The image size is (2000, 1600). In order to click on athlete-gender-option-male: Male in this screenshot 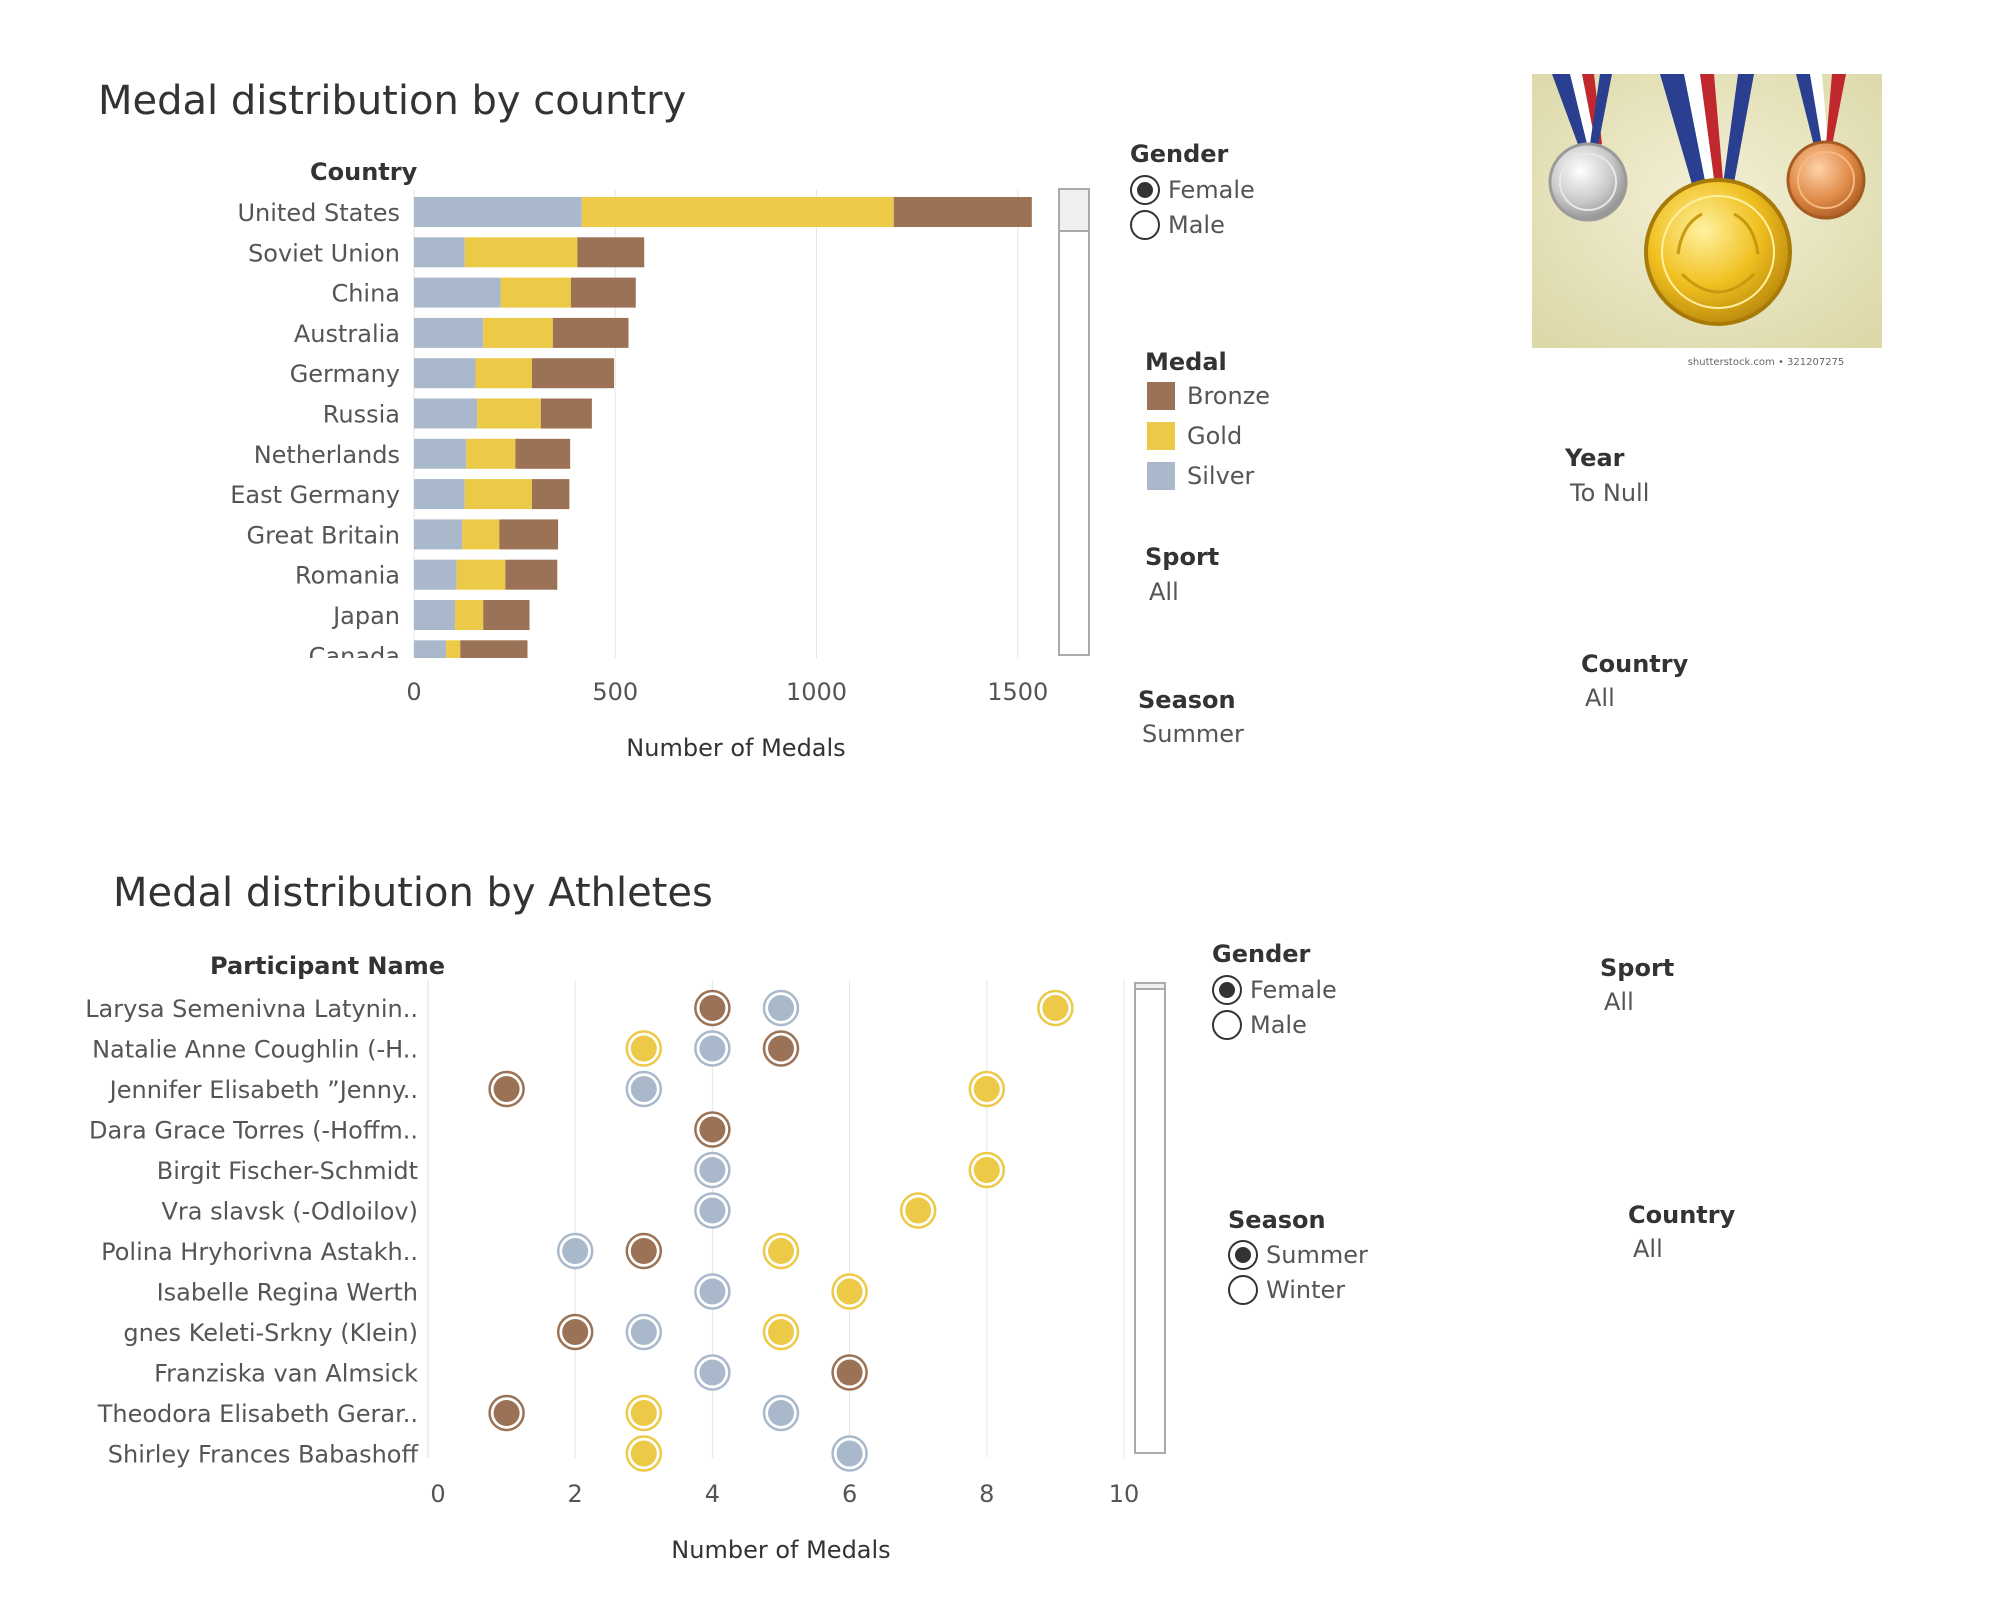, I will do `click(1259, 1025)`.